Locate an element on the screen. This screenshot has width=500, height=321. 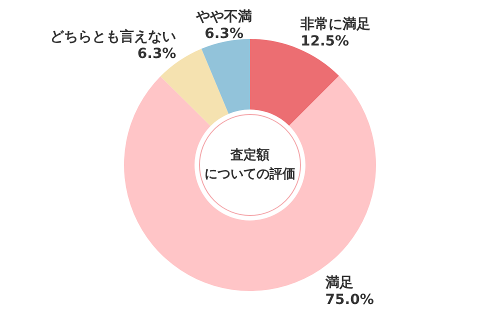
data-label: 12.5% is located at coordinates (325, 42).